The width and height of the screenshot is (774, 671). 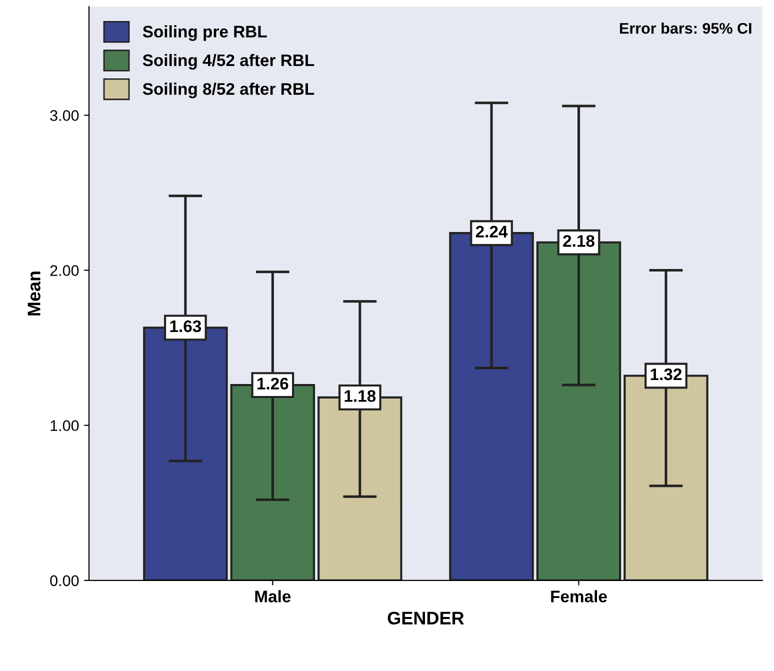 What do you see at coordinates (492, 232) in the screenshot?
I see `data-label: 2.24` at bounding box center [492, 232].